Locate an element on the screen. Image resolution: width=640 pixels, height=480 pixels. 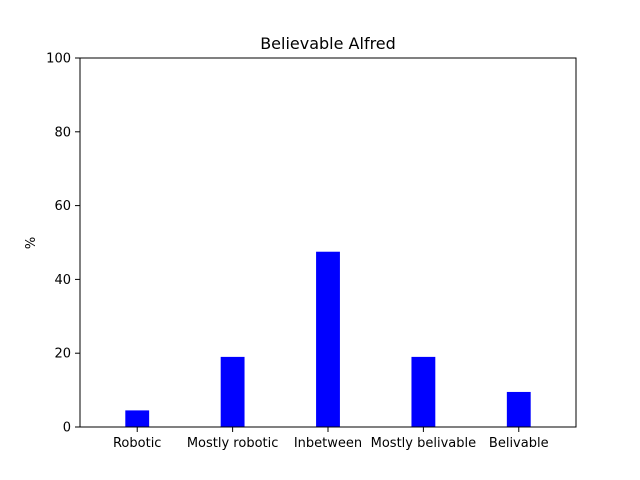
x-tick-label-inbetween: Inbetween is located at coordinates (328, 443).